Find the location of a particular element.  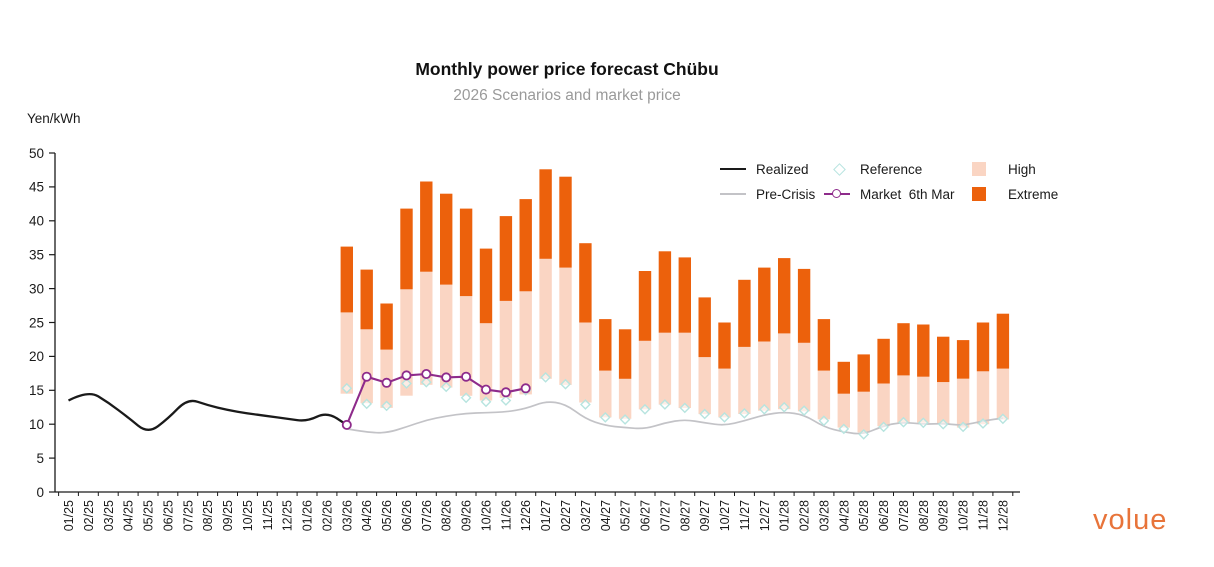

svg-text: 08/27 is located at coordinates (685, 515).